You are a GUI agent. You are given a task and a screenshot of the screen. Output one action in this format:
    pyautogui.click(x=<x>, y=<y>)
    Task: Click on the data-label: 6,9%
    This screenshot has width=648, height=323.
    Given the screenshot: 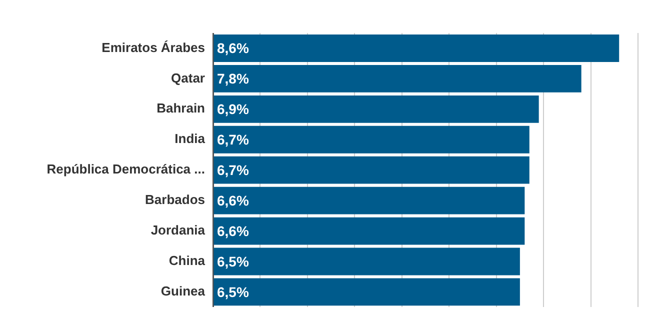 What is the action you would take?
    pyautogui.click(x=233, y=109)
    